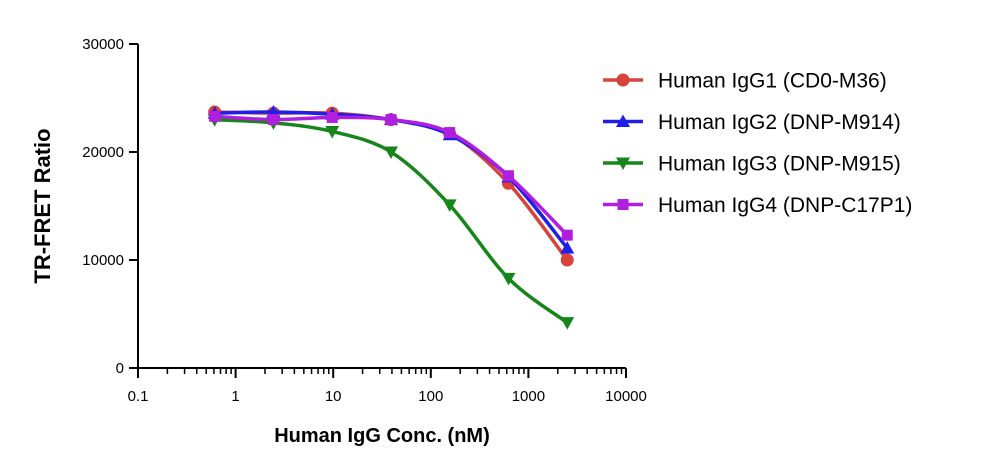 This screenshot has height=470, width=1000. I want to click on legend-item: Human IgG4 (DNP-C17P1), so click(757, 205).